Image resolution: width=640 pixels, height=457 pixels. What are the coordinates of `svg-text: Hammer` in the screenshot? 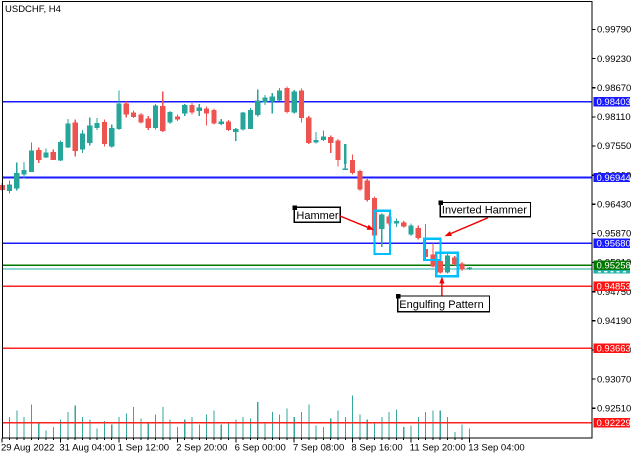 It's located at (317, 216).